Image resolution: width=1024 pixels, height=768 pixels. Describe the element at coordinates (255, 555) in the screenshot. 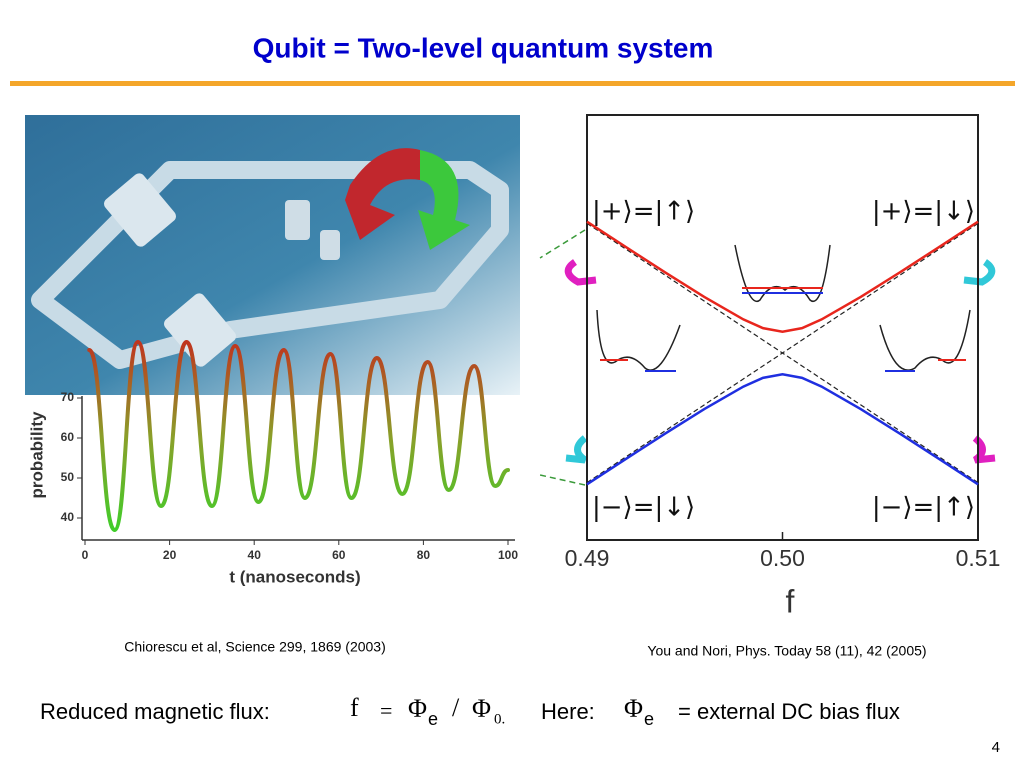

I see `x-tick-label: 40` at that location.